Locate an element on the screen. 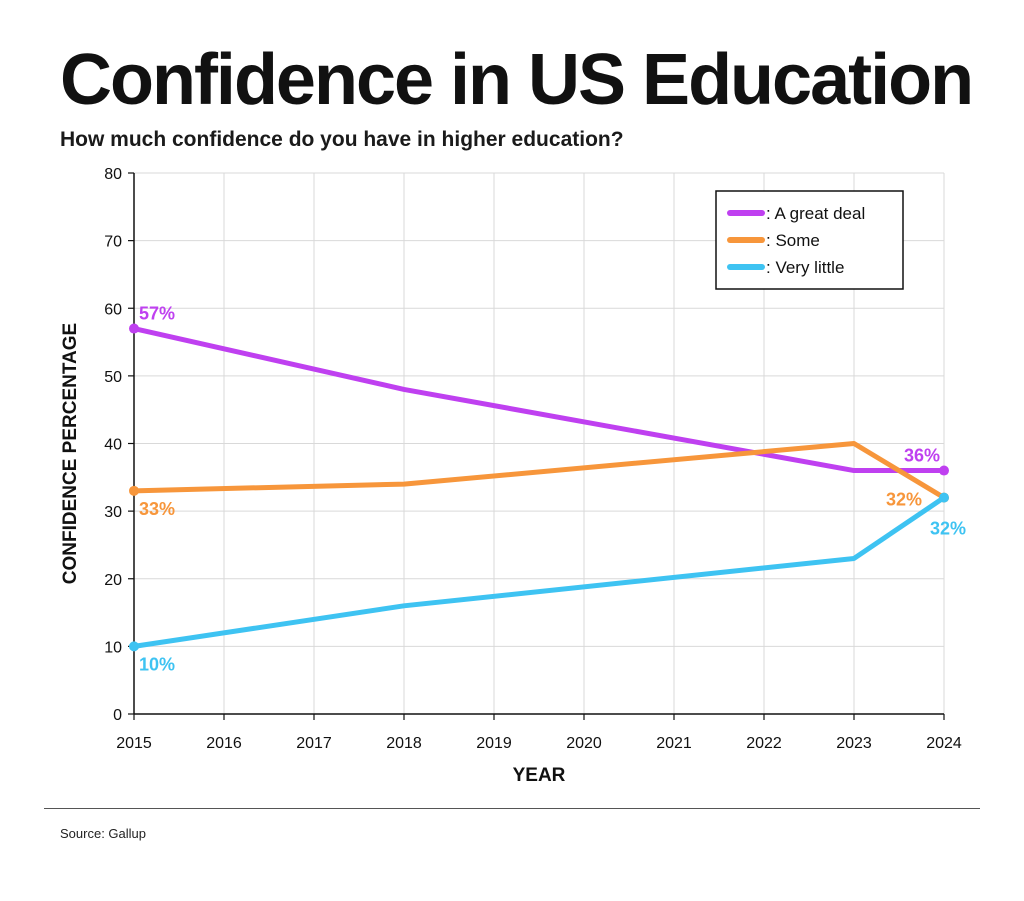  y-tick-label: 80 is located at coordinates (113, 174).